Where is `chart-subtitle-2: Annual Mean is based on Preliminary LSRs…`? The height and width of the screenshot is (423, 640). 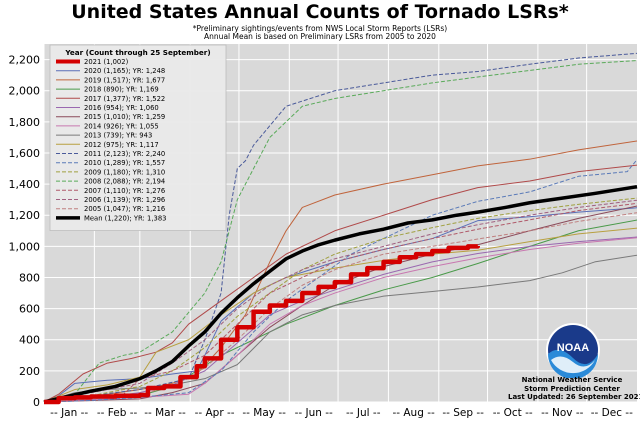 chart-subtitle-2: Annual Mean is based on Preliminary LSRs… is located at coordinates (320, 36).